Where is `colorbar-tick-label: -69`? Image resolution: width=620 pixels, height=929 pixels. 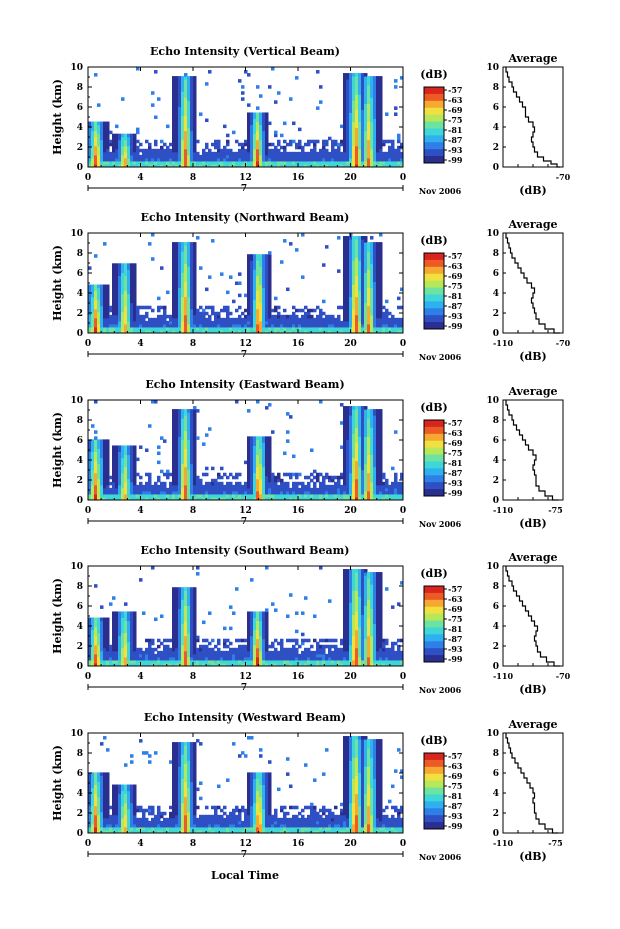 colorbar-tick-label: -69 is located at coordinates (455, 276).